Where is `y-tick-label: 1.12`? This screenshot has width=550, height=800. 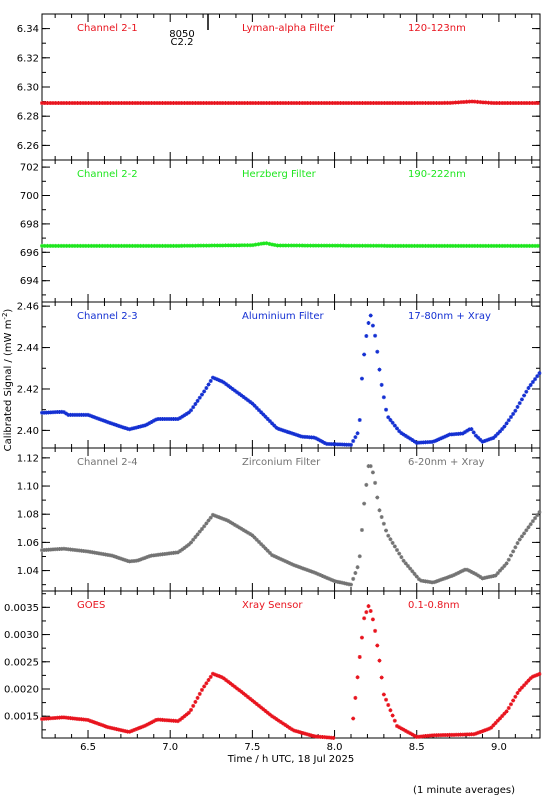 y-tick-label: 1.12 is located at coordinates (28, 458).